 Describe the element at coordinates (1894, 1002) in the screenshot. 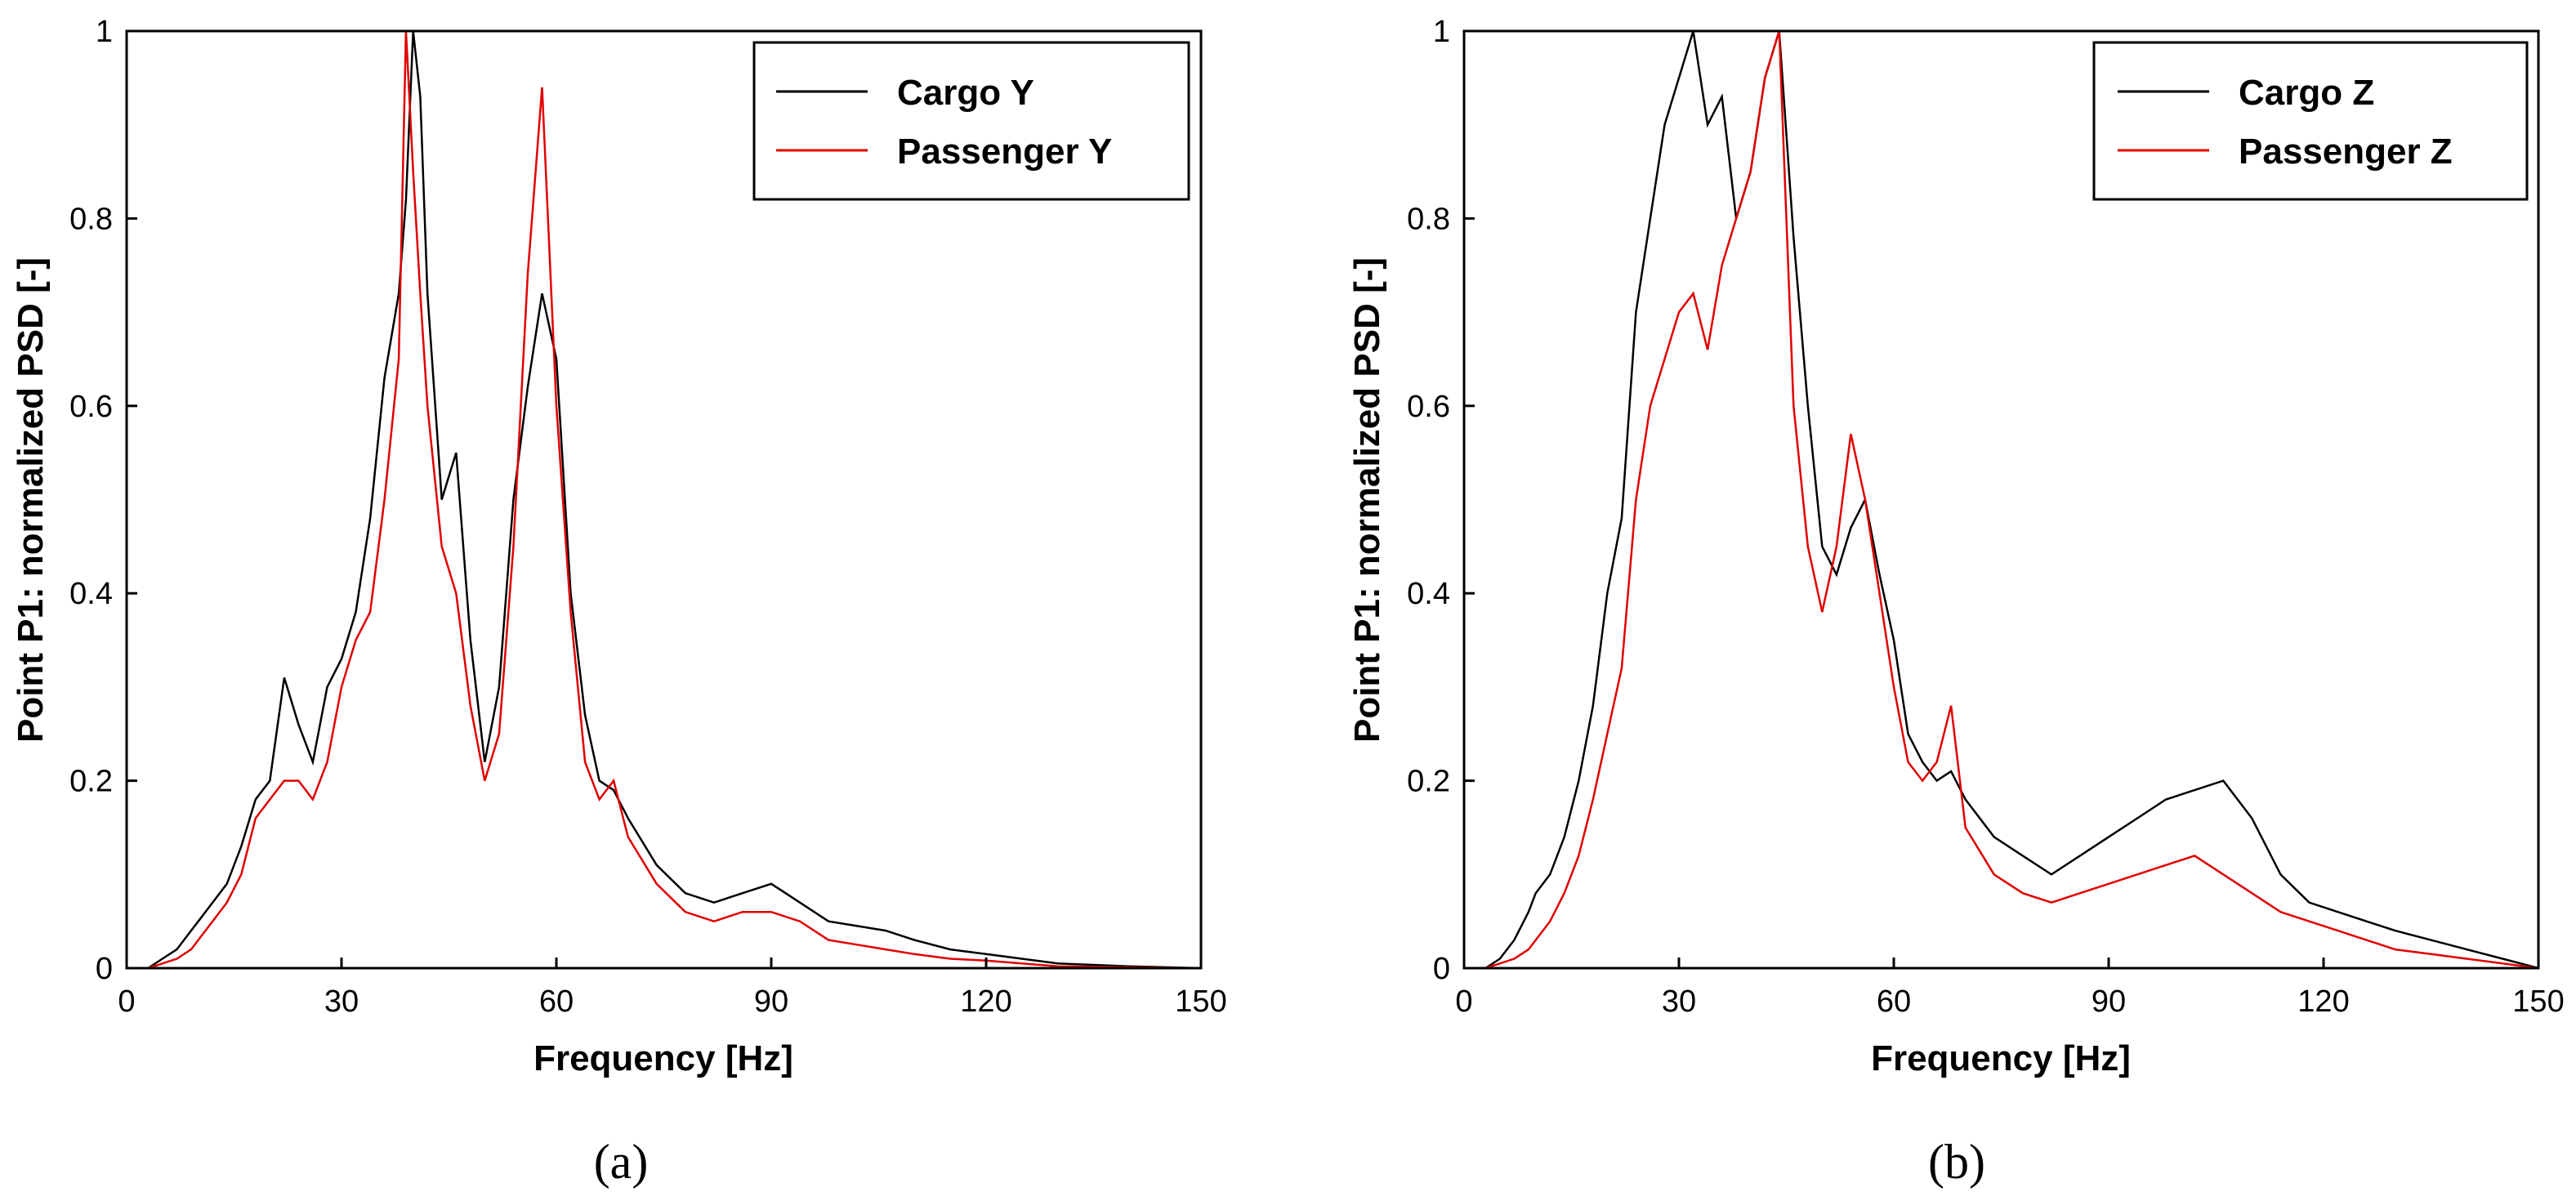

I see `panel-b-x-tick-label: 60` at that location.